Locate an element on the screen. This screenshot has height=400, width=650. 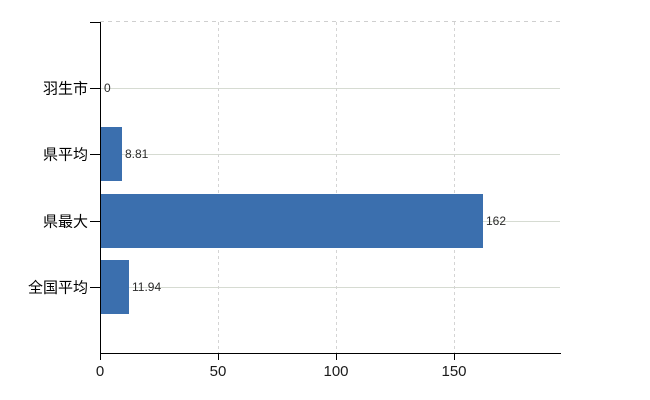
x-tick-label: 100 is located at coordinates (336, 371).